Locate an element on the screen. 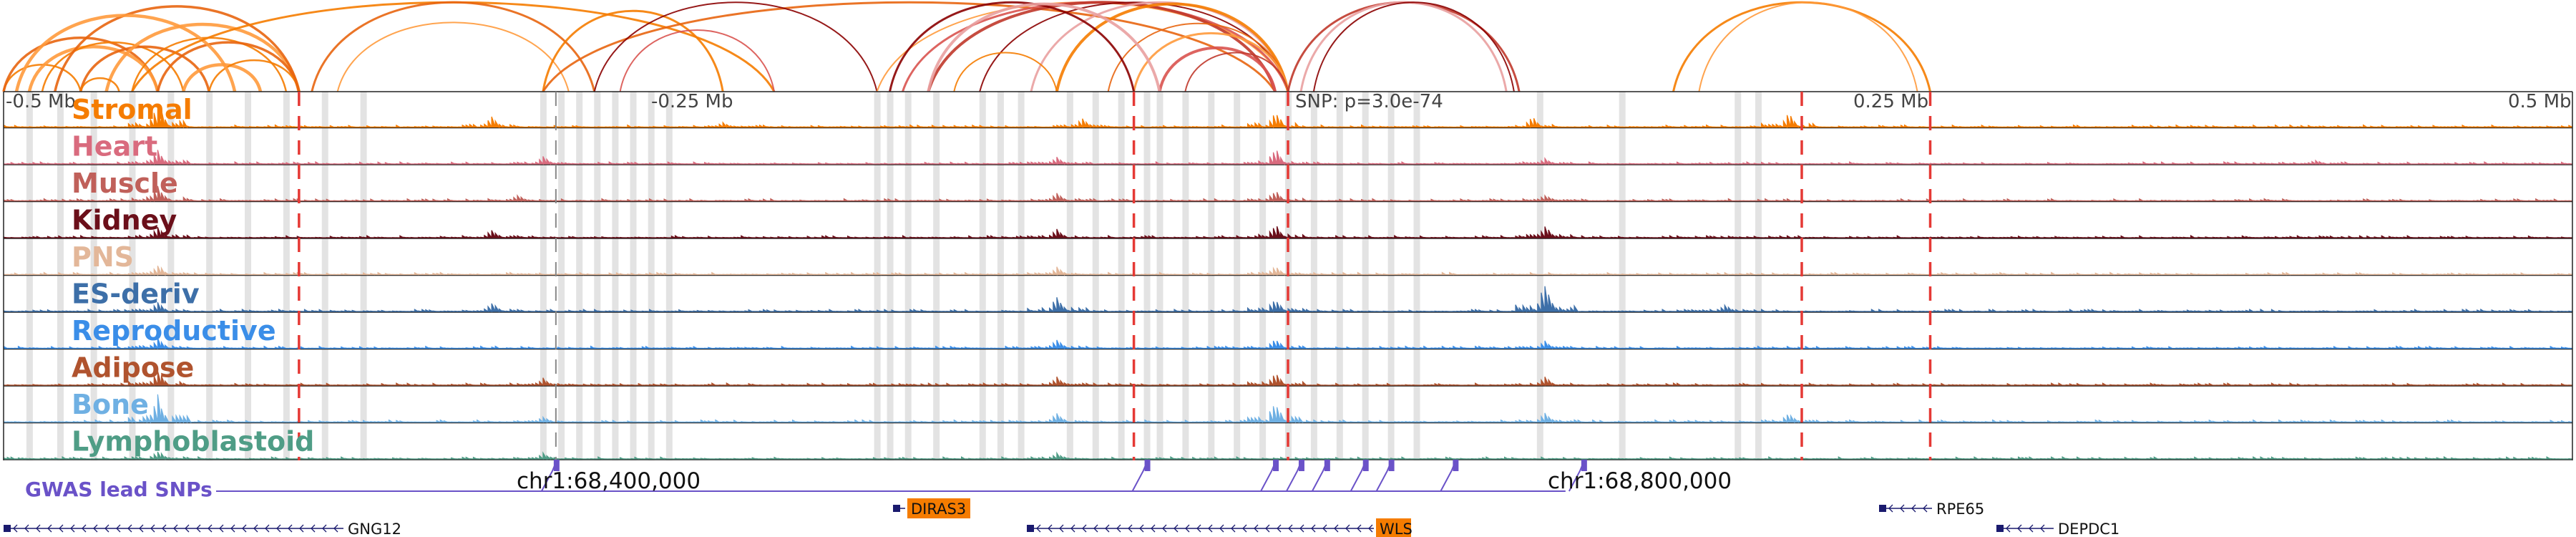  track-label-kidney: Kidney is located at coordinates (124, 220).